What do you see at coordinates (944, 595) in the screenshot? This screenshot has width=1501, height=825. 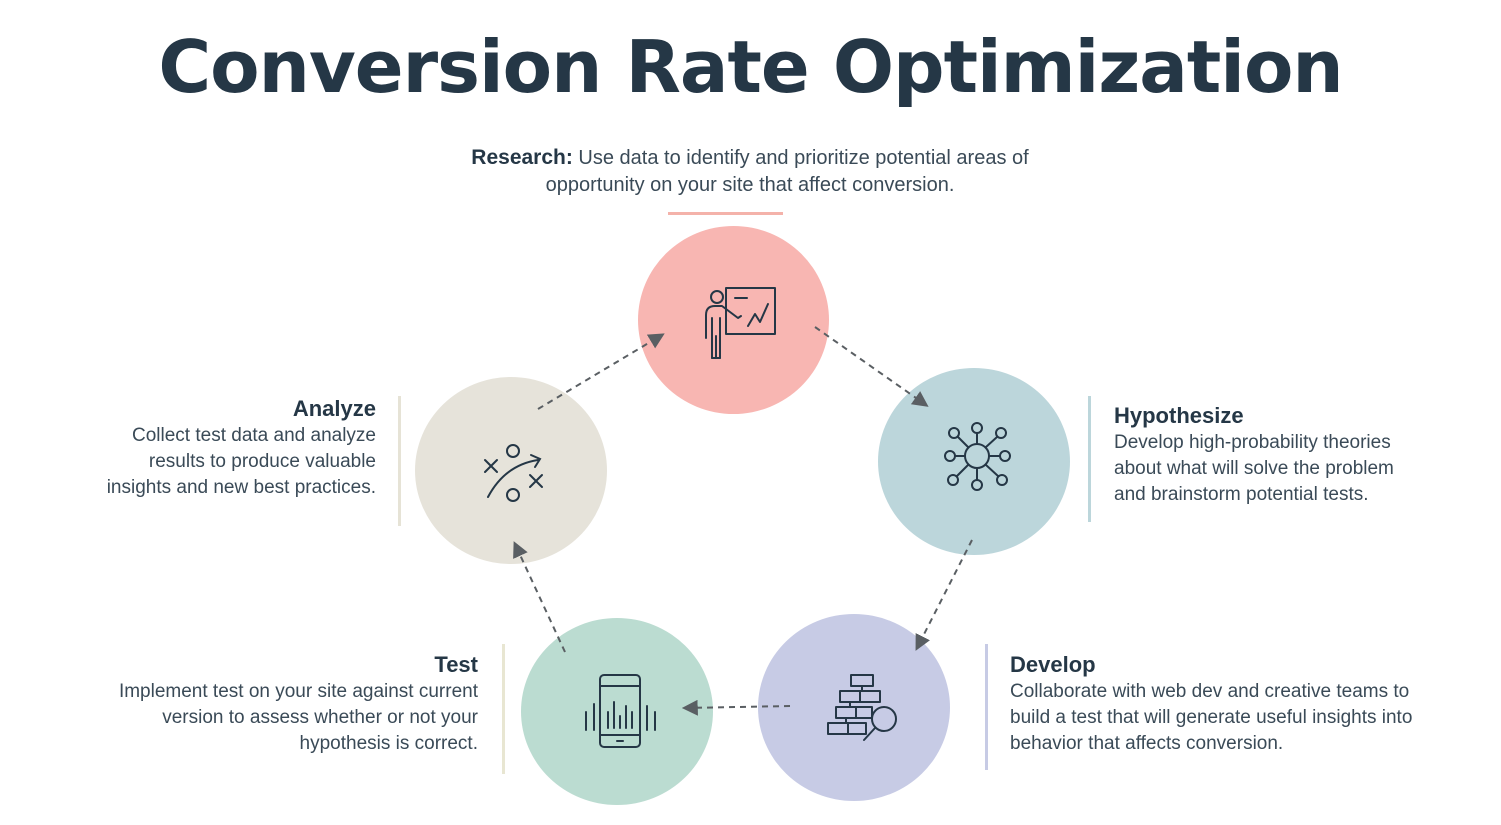 I see `arrow-hypothesize-to-develop` at bounding box center [944, 595].